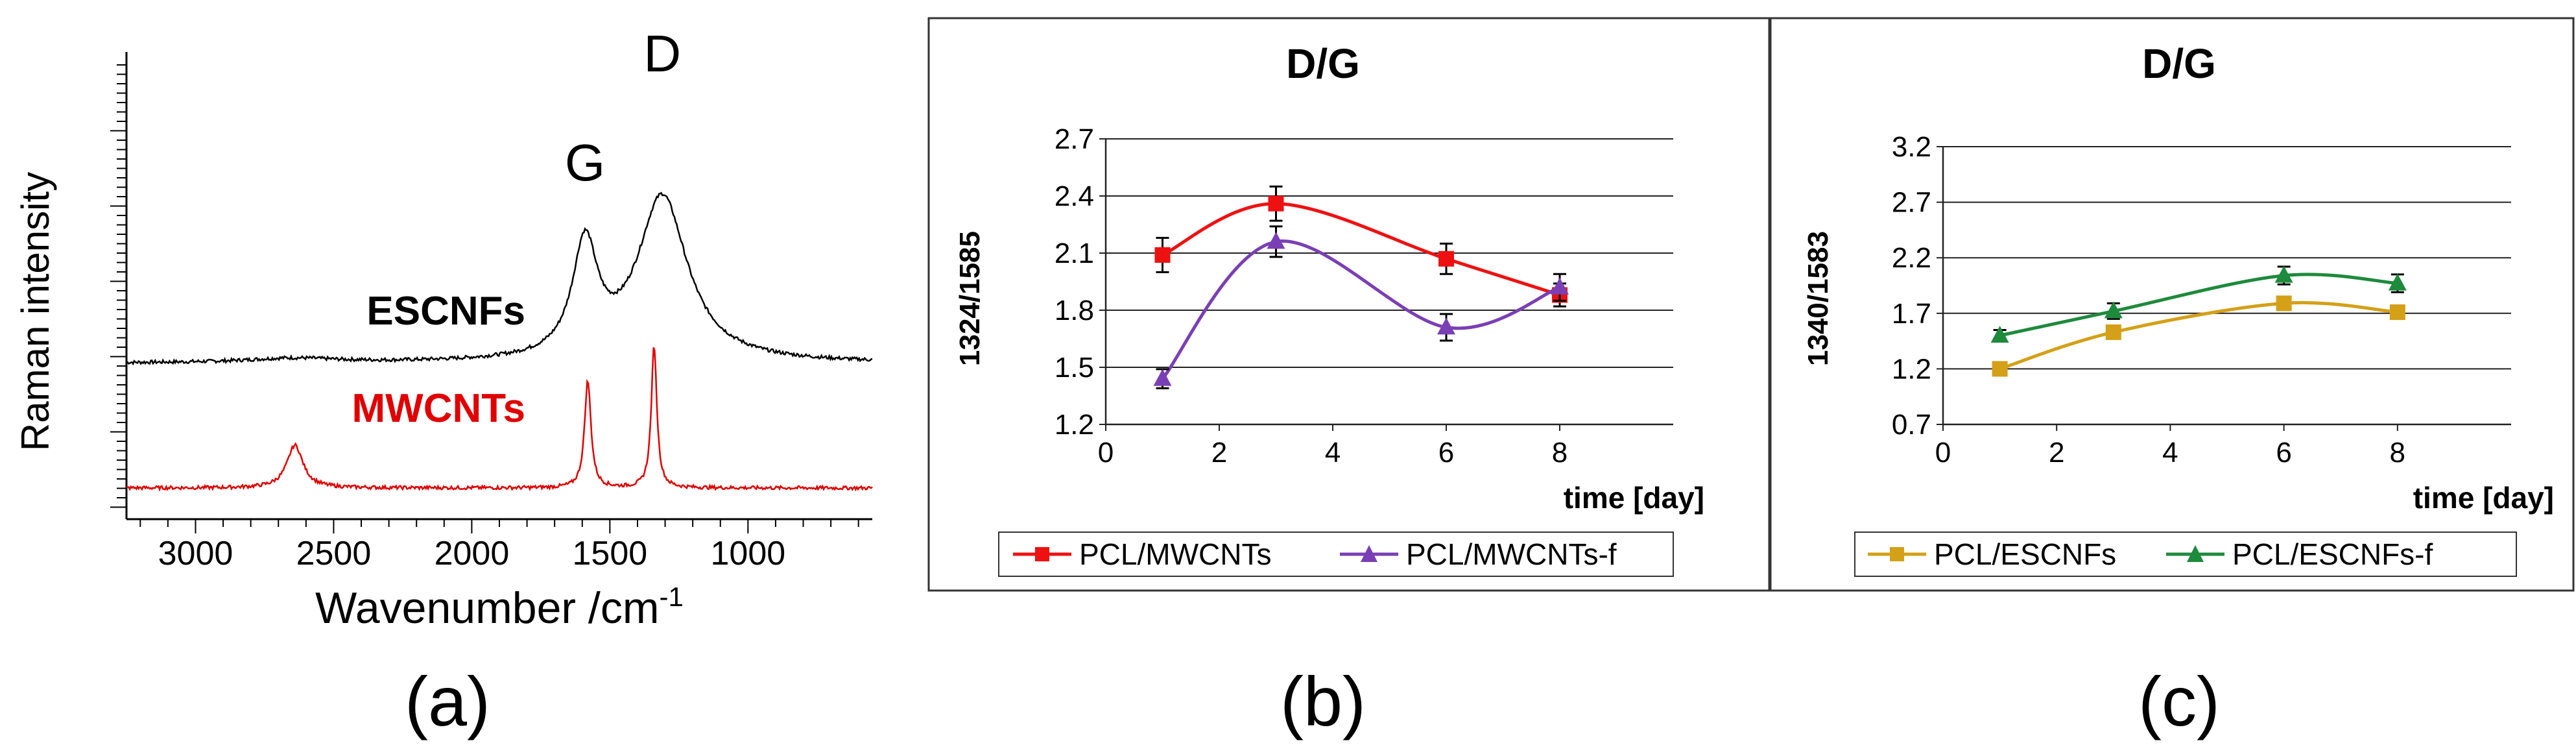  What do you see at coordinates (747, 553) in the screenshot?
I see `panel-a-x-tick-label: 1000` at bounding box center [747, 553].